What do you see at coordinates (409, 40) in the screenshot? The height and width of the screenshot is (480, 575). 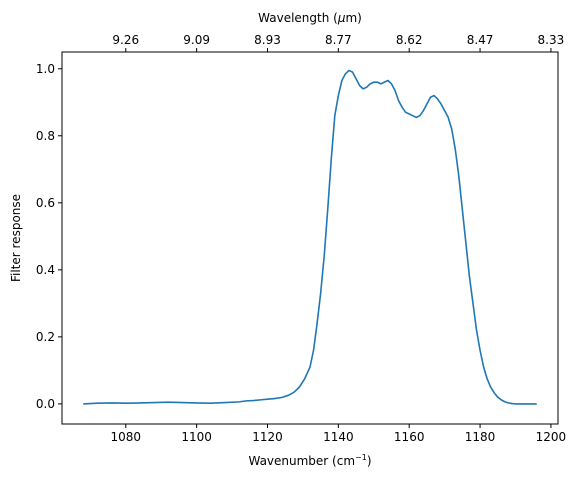 I see `top-x-tick-label: 8.62` at bounding box center [409, 40].